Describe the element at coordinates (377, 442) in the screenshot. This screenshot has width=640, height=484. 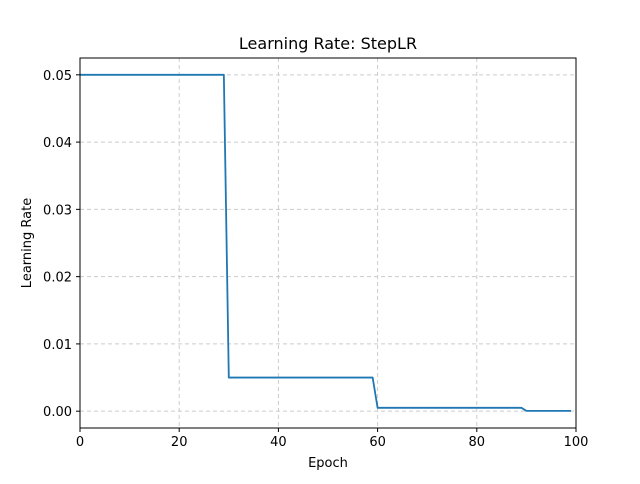
I see `x-tick-label: 60` at that location.